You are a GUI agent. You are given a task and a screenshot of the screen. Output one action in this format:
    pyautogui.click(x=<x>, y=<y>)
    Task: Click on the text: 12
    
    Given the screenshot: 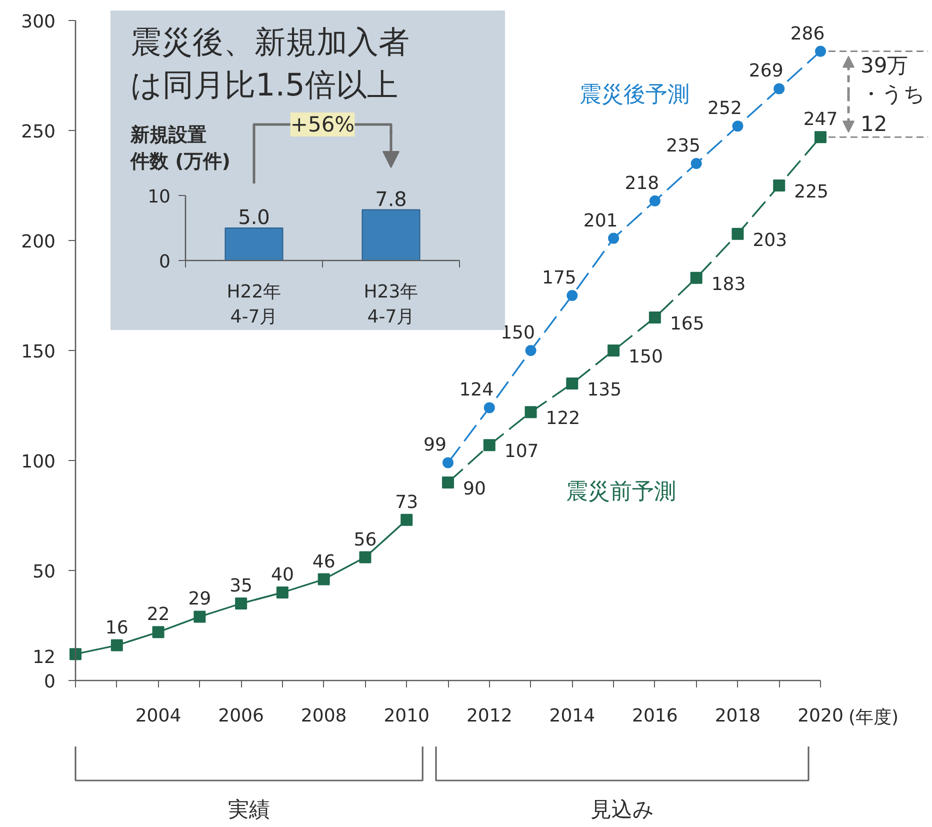 What is the action you would take?
    pyautogui.click(x=874, y=124)
    